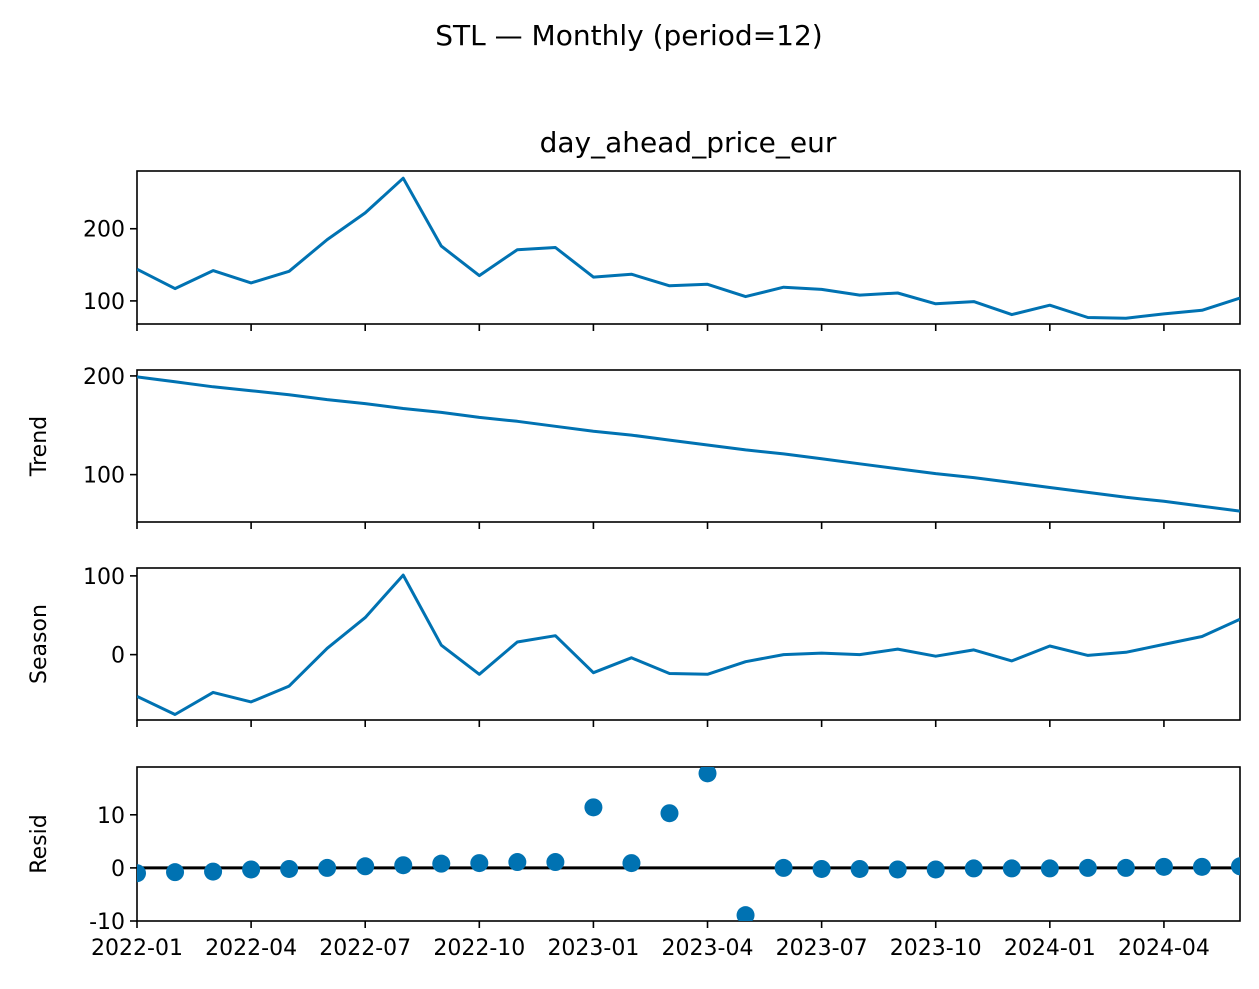  What do you see at coordinates (628, 35) in the screenshot?
I see `chart-suptitle: STL — Monthly (period=12)` at bounding box center [628, 35].